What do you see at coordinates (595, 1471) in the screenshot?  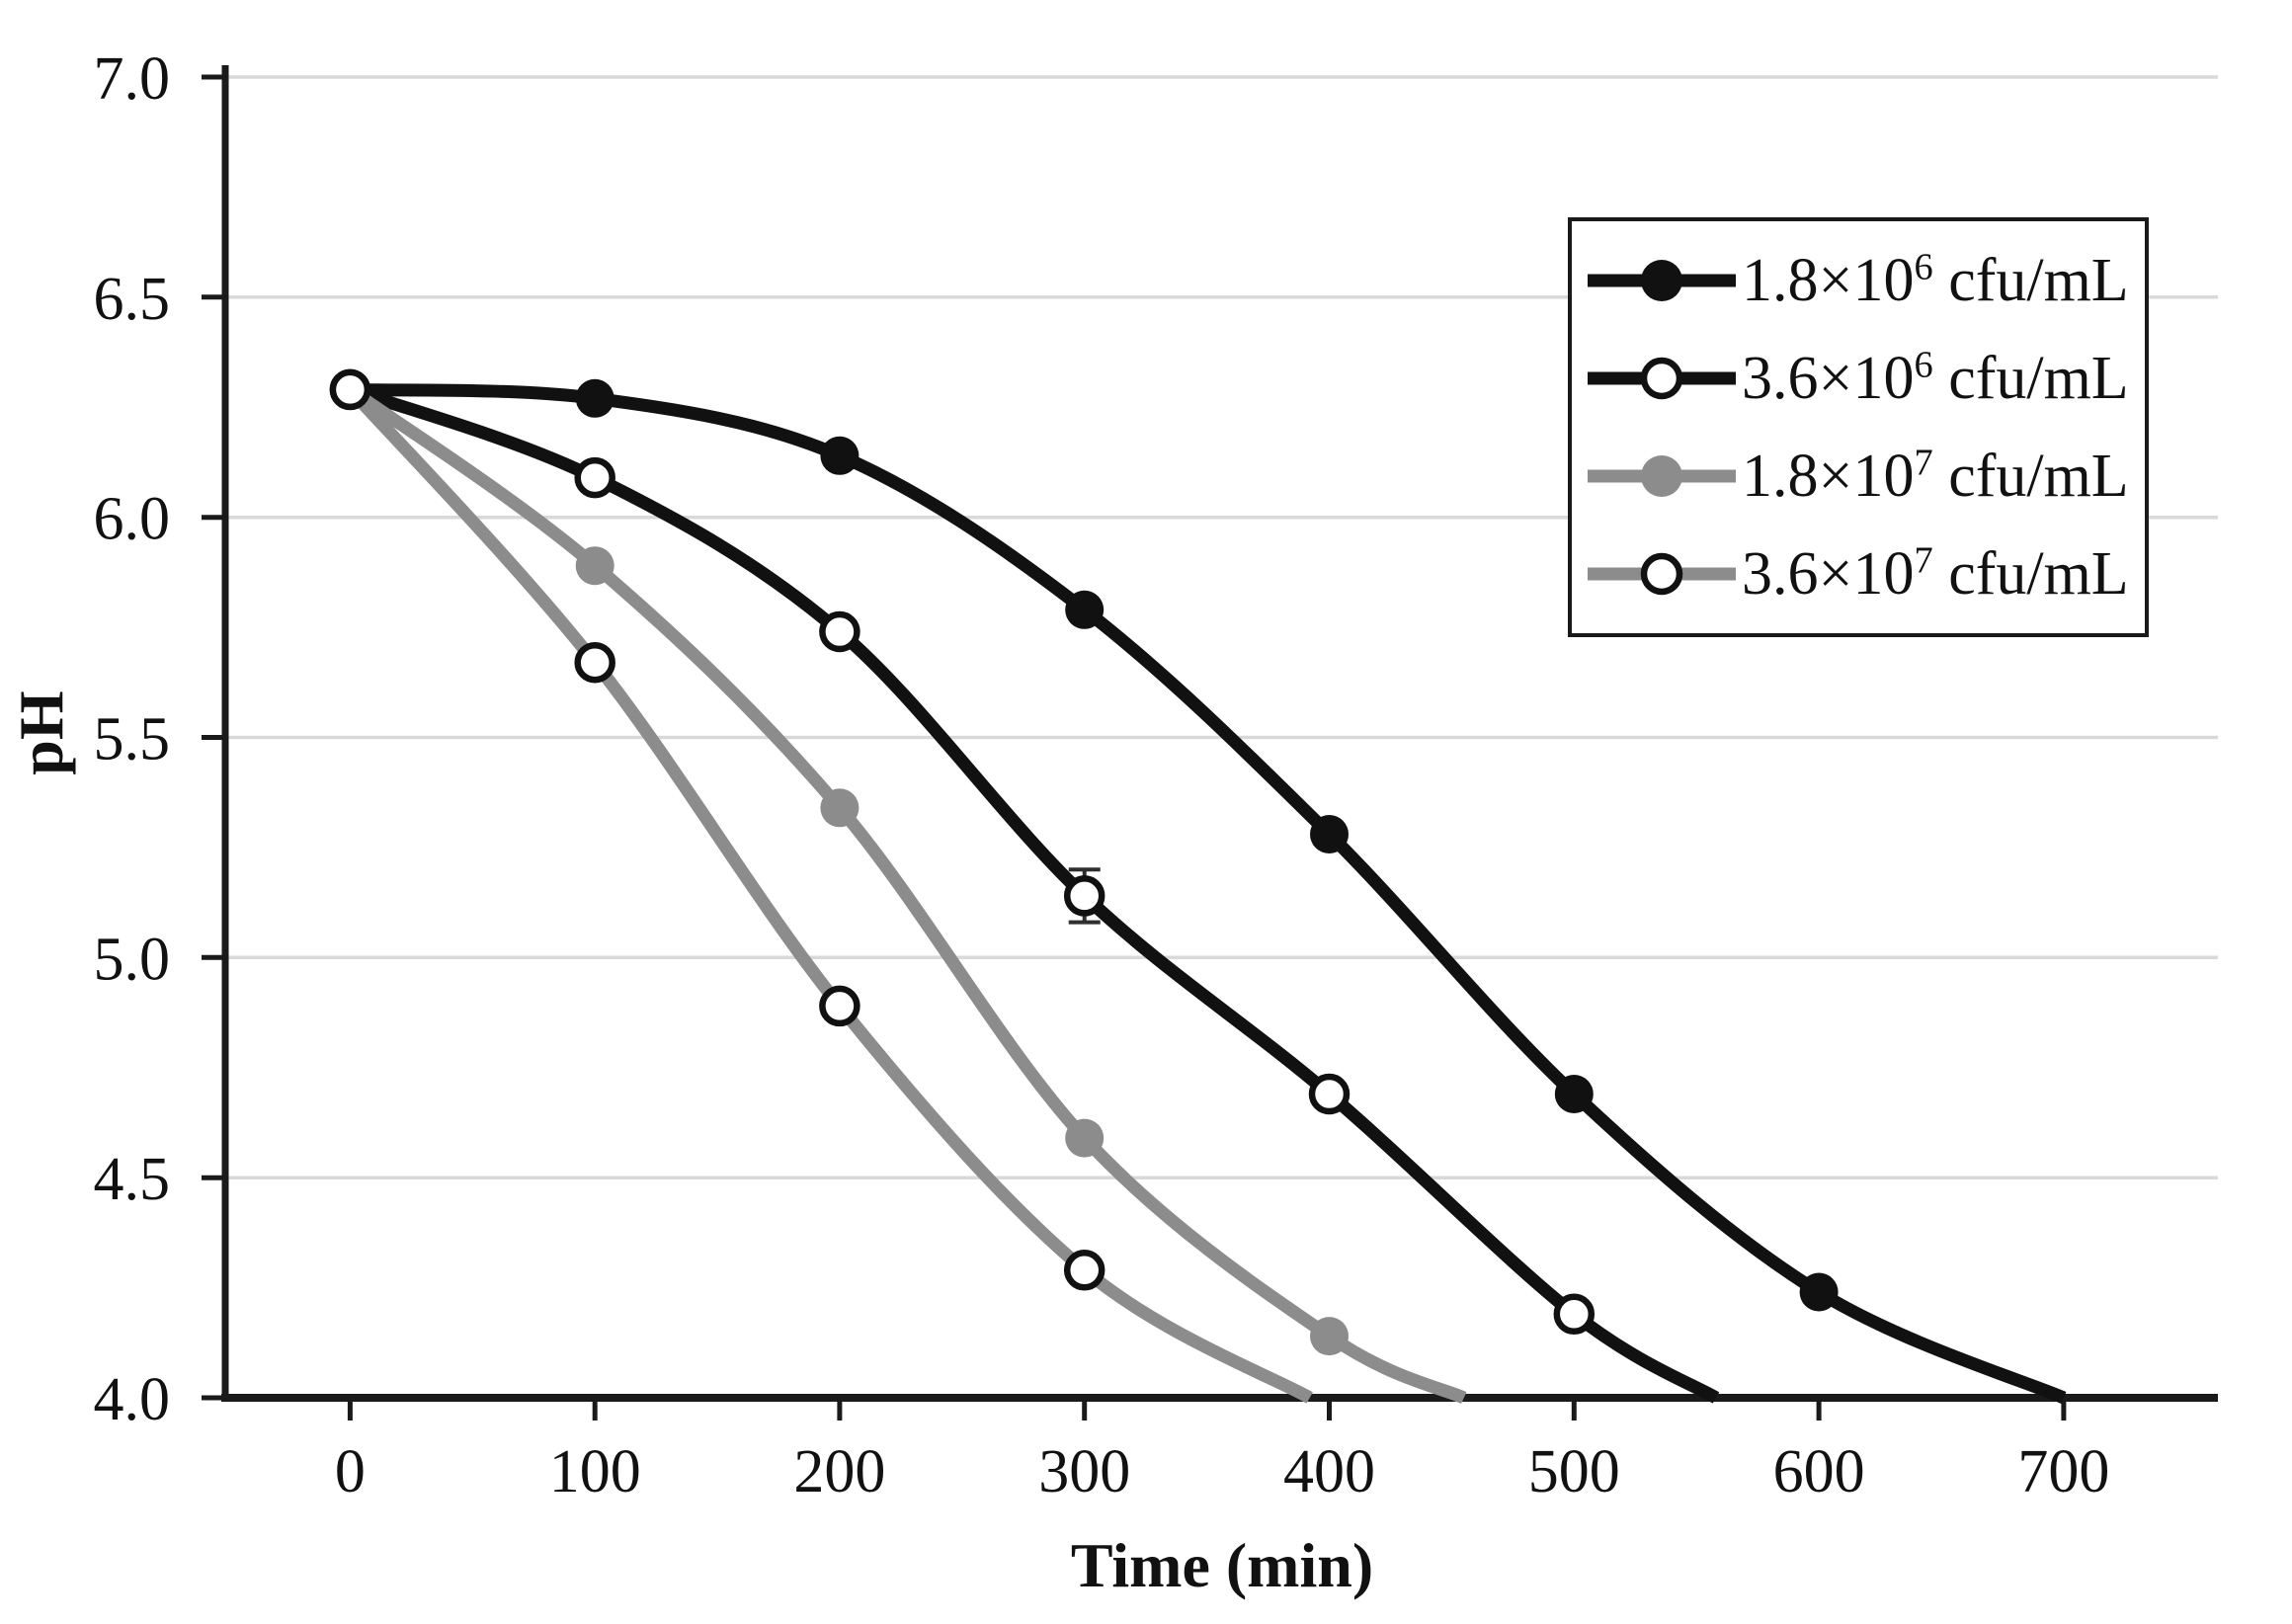 I see `x-tick-label: 100` at bounding box center [595, 1471].